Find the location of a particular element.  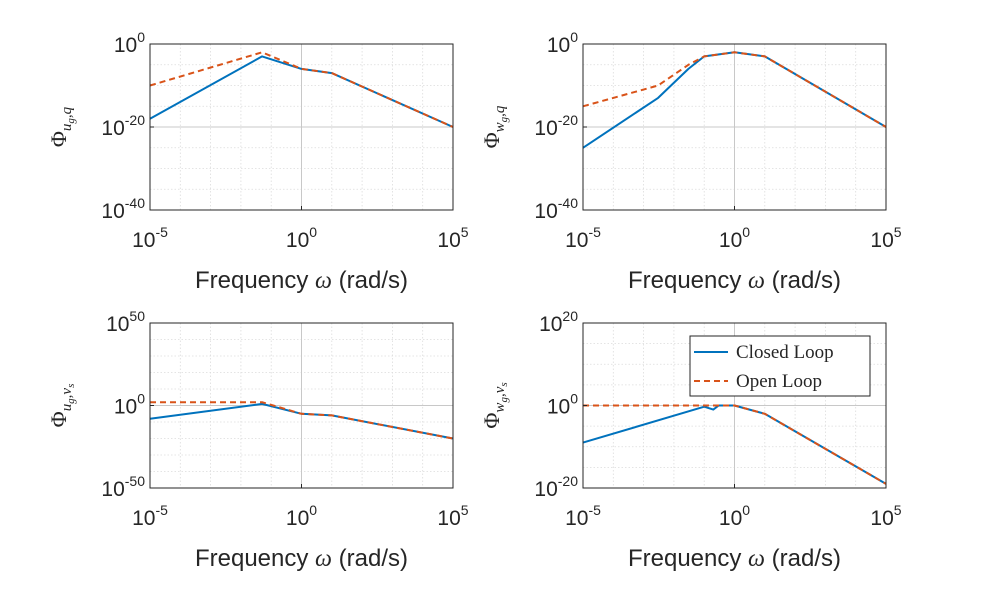

legend-label: Open Loop is located at coordinates (779, 381).